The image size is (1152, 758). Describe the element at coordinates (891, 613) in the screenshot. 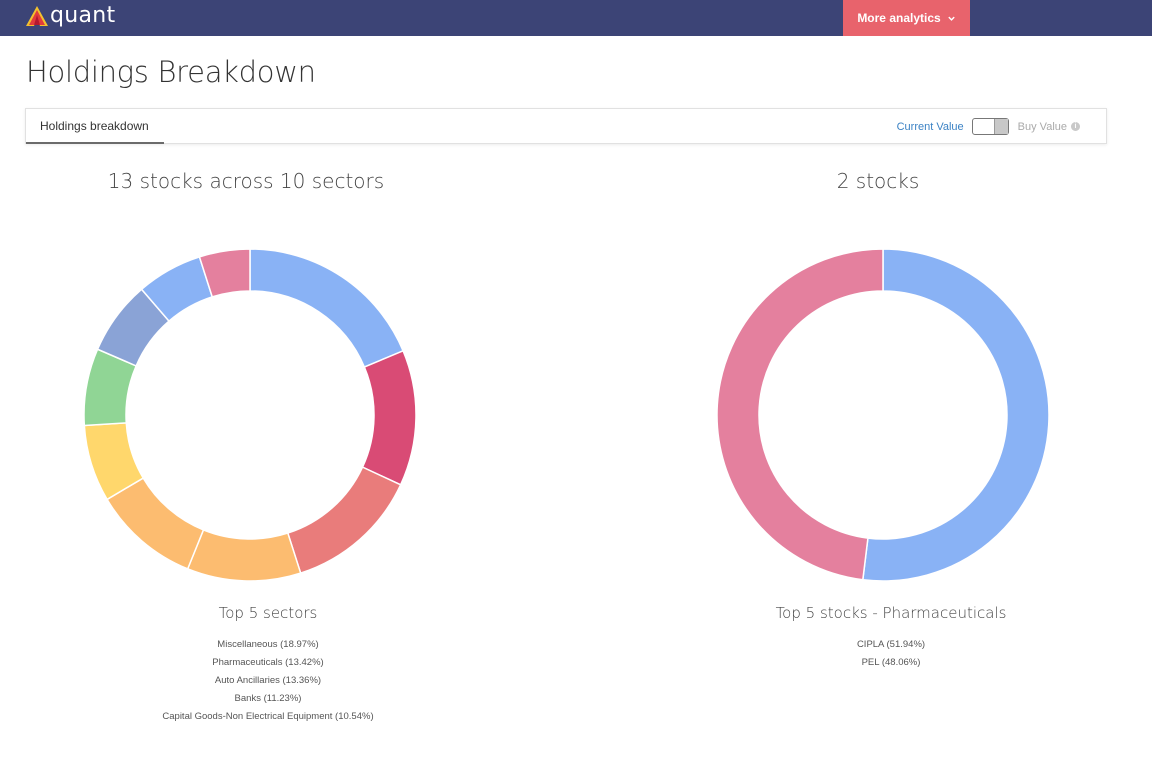

I see `stocks-legend-title: Top 5 stocks - Pharmaceuticals` at that location.